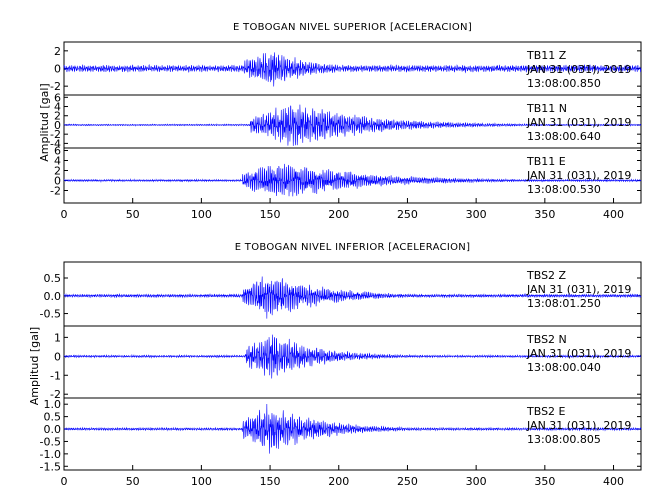 Image resolution: width=650 pixels, height=500 pixels. What do you see at coordinates (564, 303) in the screenshot?
I see `trace-time-label: 13:08:01.250` at bounding box center [564, 303].